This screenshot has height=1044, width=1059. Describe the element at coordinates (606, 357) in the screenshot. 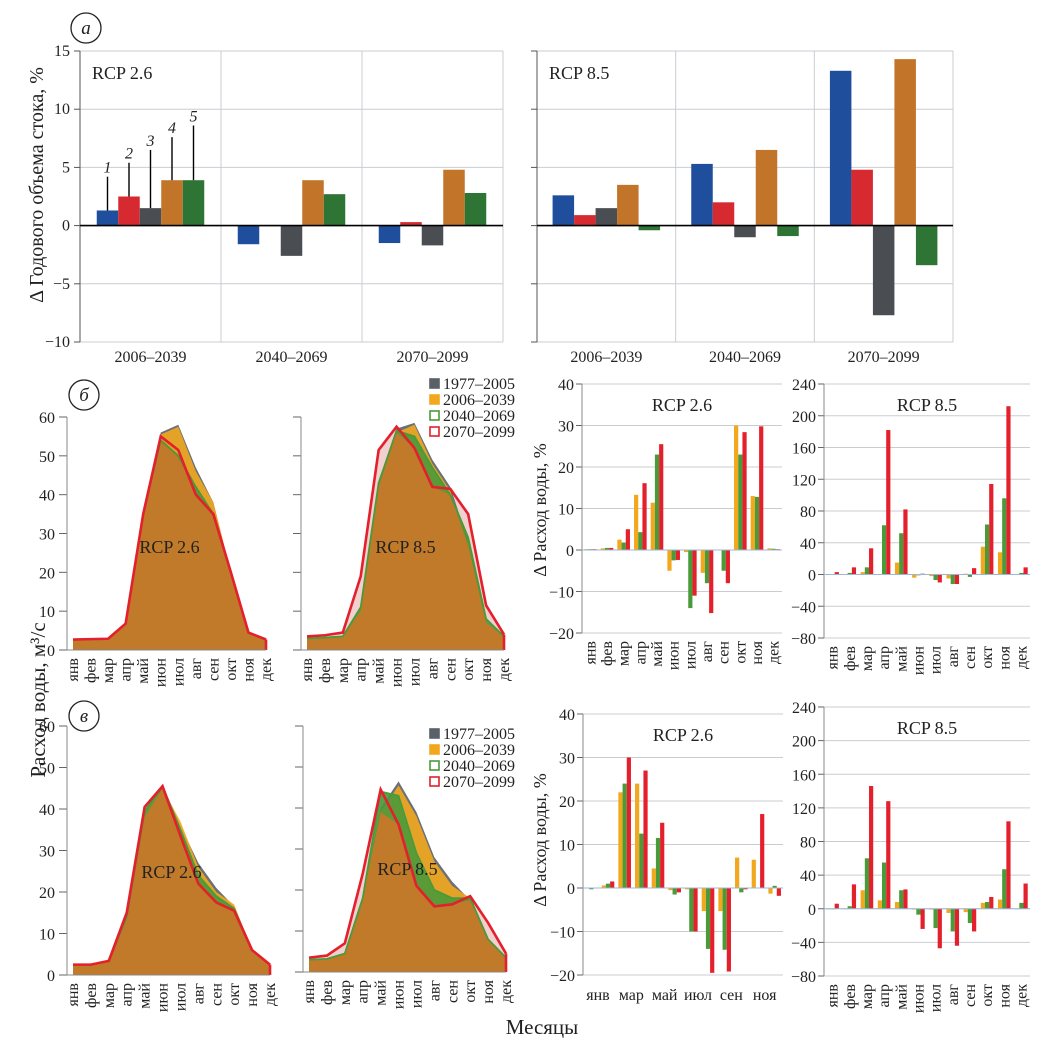

I see `x-tick-label: 2006–2039` at that location.